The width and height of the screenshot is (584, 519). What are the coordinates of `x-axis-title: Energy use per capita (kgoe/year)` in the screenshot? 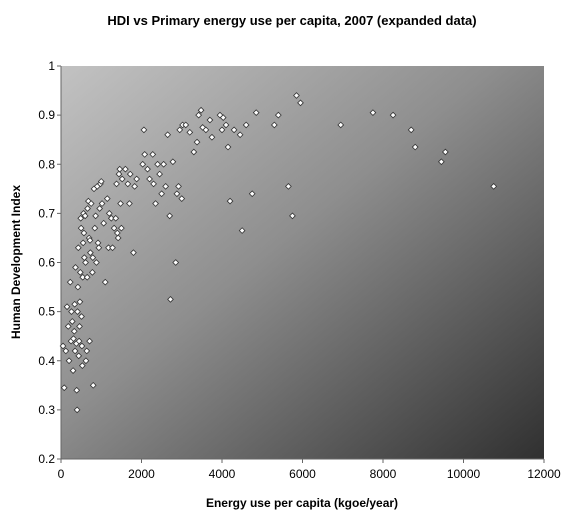 It's located at (302, 503).